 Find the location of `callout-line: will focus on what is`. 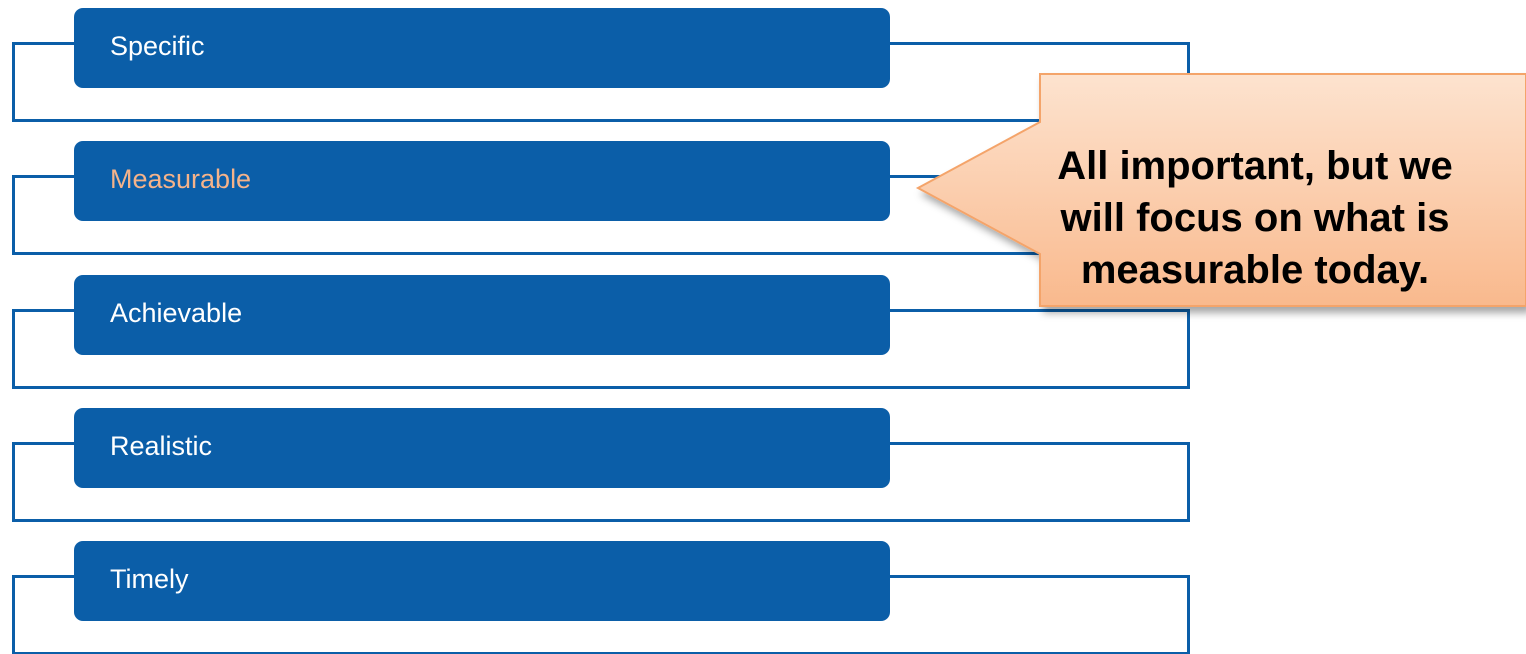

callout-line: will focus on what is is located at coordinates (1255, 218).